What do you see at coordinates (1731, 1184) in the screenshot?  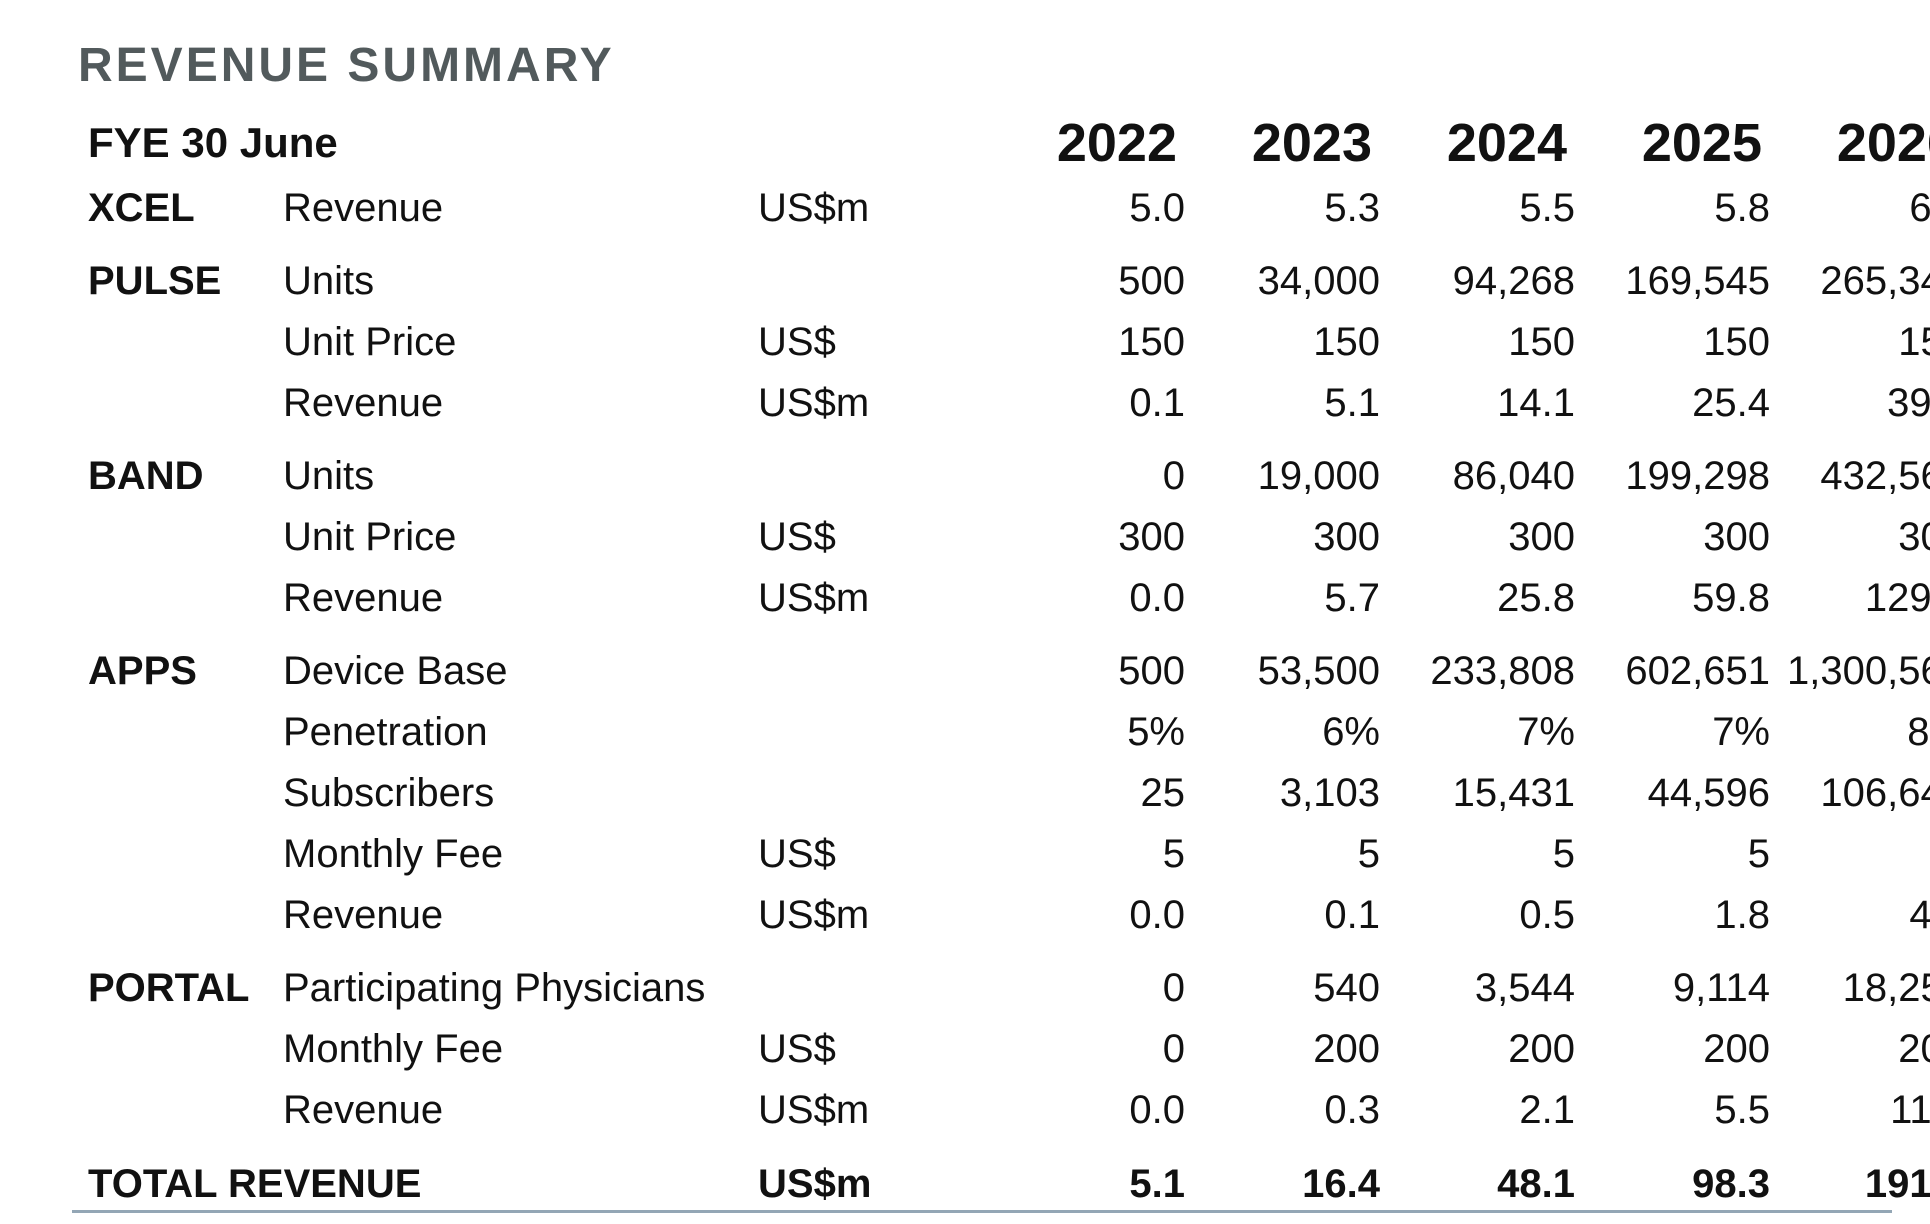 I see `total-value: 98.3` at bounding box center [1731, 1184].